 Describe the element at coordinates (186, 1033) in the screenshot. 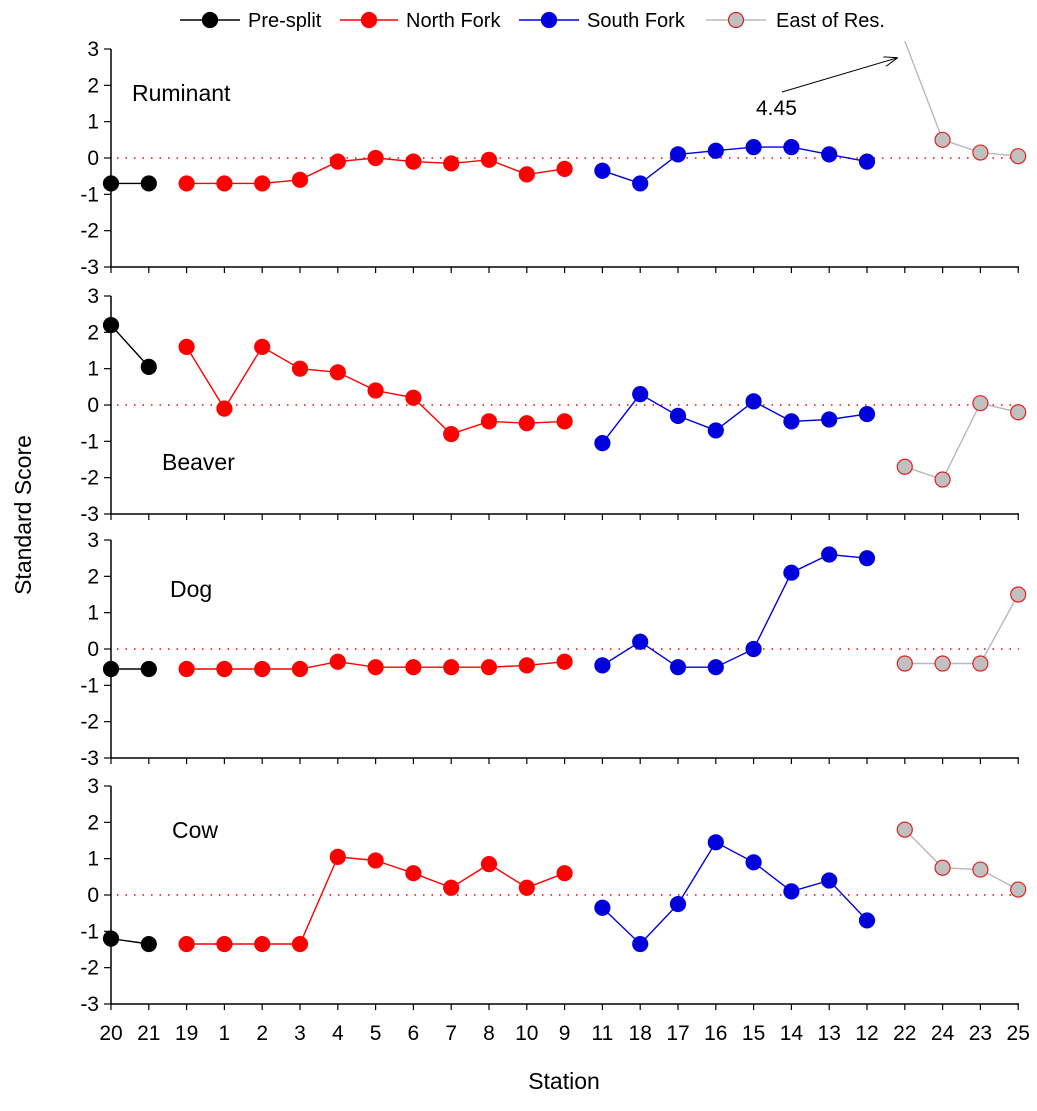

I see `x-tick-label: 19` at that location.